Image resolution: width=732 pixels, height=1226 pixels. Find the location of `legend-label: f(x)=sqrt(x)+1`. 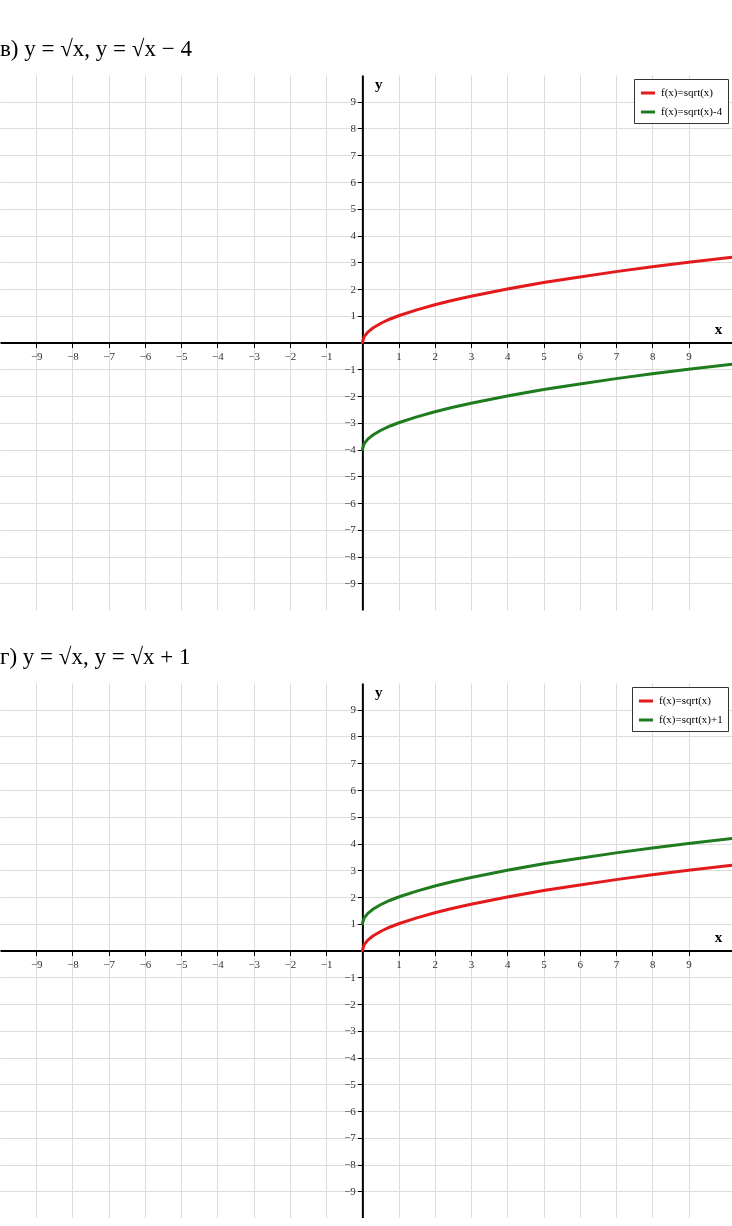

legend-label: f(x)=sqrt(x)+1 is located at coordinates (691, 719).